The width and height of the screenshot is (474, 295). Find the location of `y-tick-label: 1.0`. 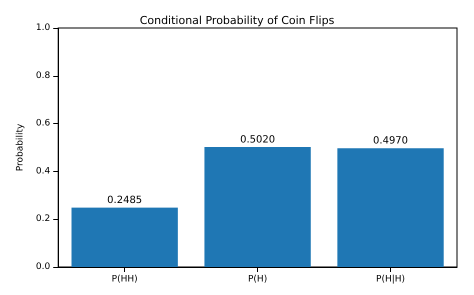

y-tick-label: 1.0 is located at coordinates (43, 28).